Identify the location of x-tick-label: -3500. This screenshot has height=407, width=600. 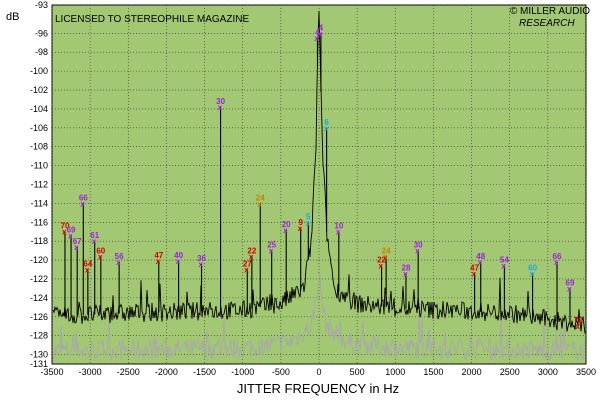
(51, 372).